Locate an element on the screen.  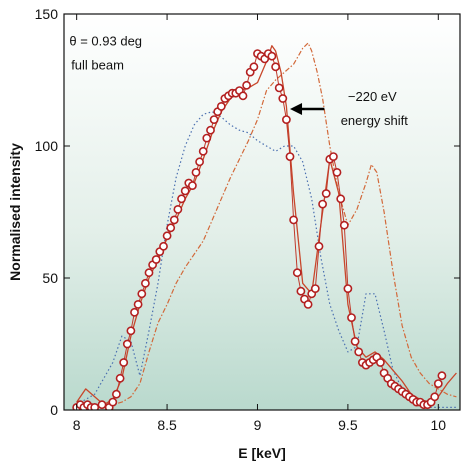
shift-arrow-head is located at coordinates (296, 109).